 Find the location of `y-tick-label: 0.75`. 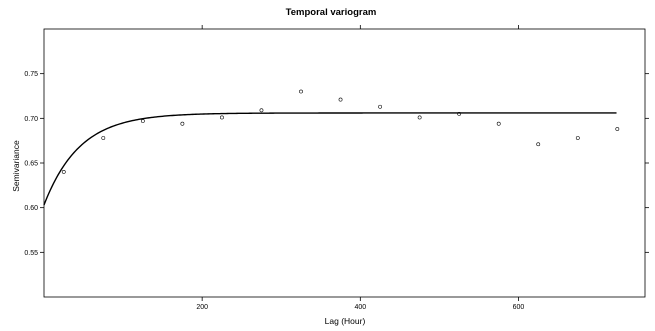

y-tick-label: 0.75 is located at coordinates (31, 74).